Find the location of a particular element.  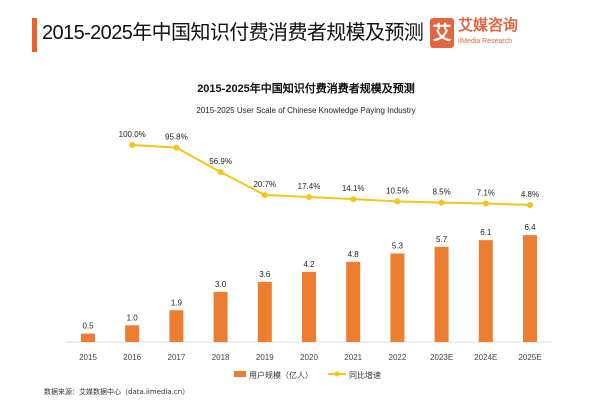

legend-bar-swatch is located at coordinates (240, 374).